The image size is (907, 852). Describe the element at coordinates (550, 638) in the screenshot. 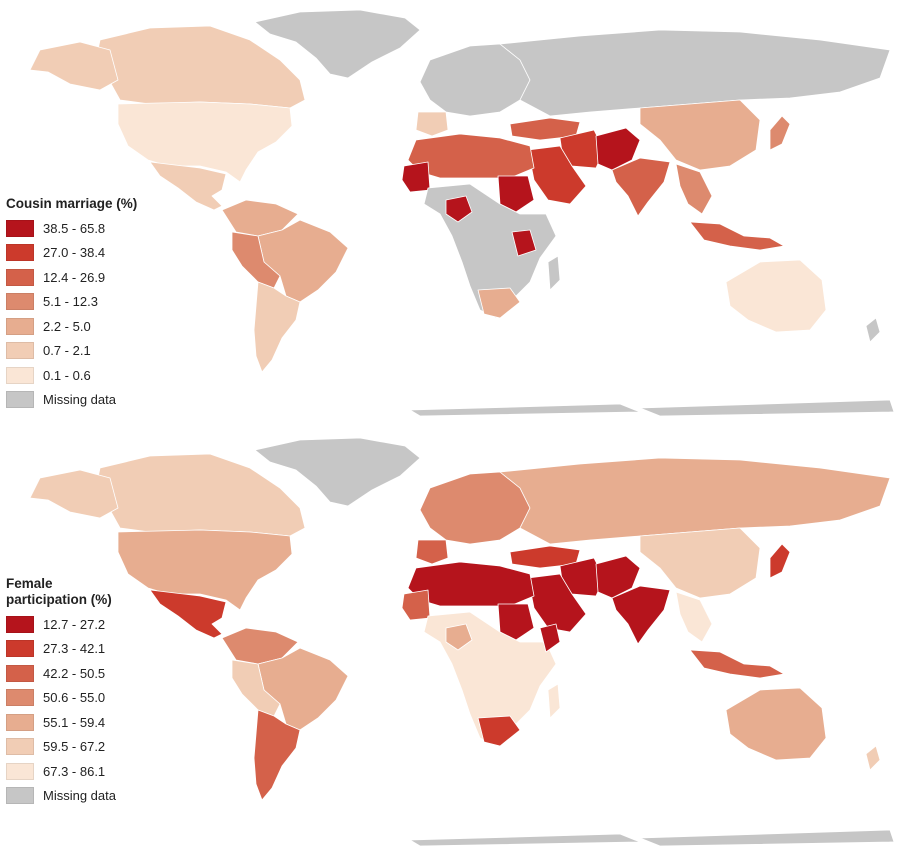

I see `region-somalia` at that location.